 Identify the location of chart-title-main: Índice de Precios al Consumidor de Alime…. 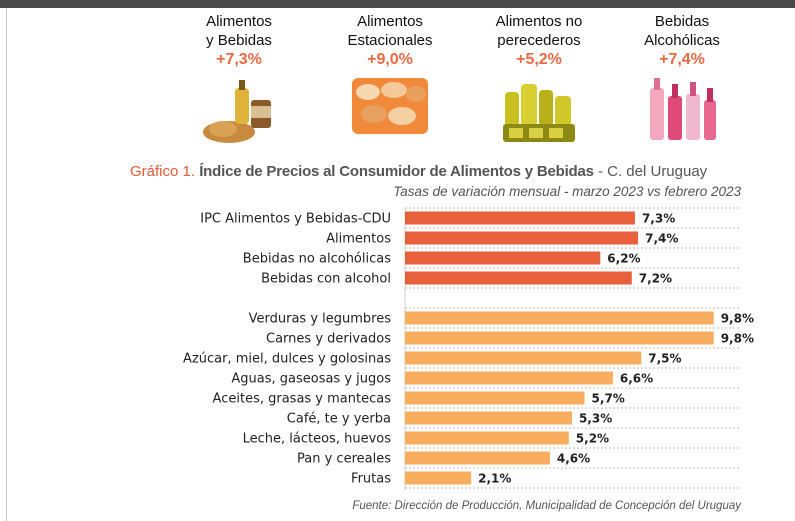
(396, 171).